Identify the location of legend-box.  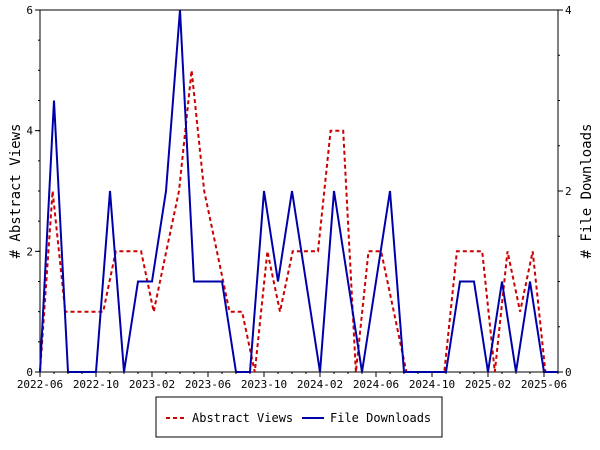
(299, 417).